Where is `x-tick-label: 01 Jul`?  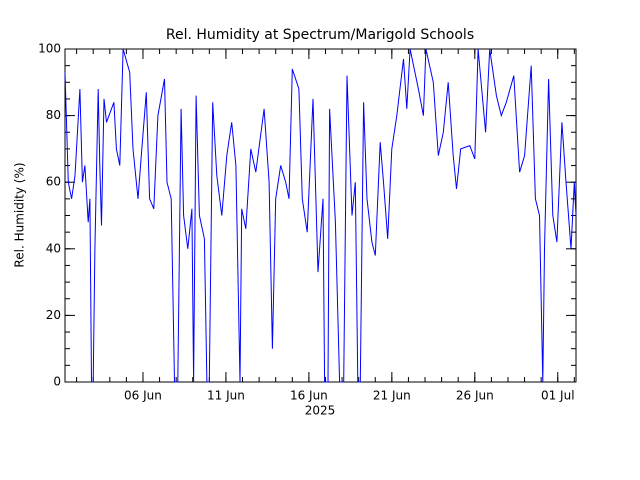
x-tick-label: 01 Jul is located at coordinates (558, 396).